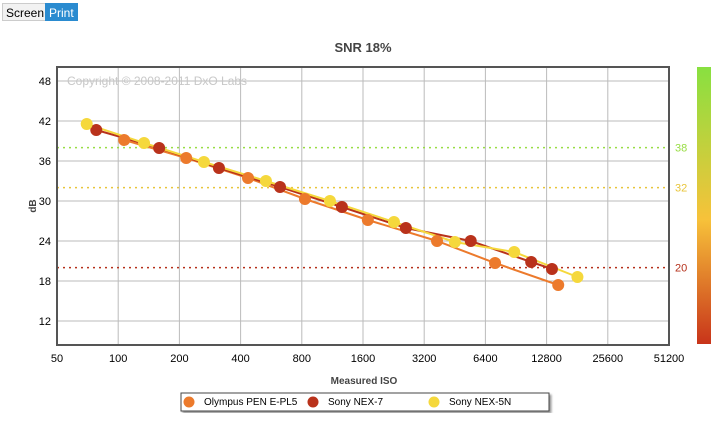  What do you see at coordinates (45, 202) in the screenshot?
I see `y-tick-label: 30` at bounding box center [45, 202].